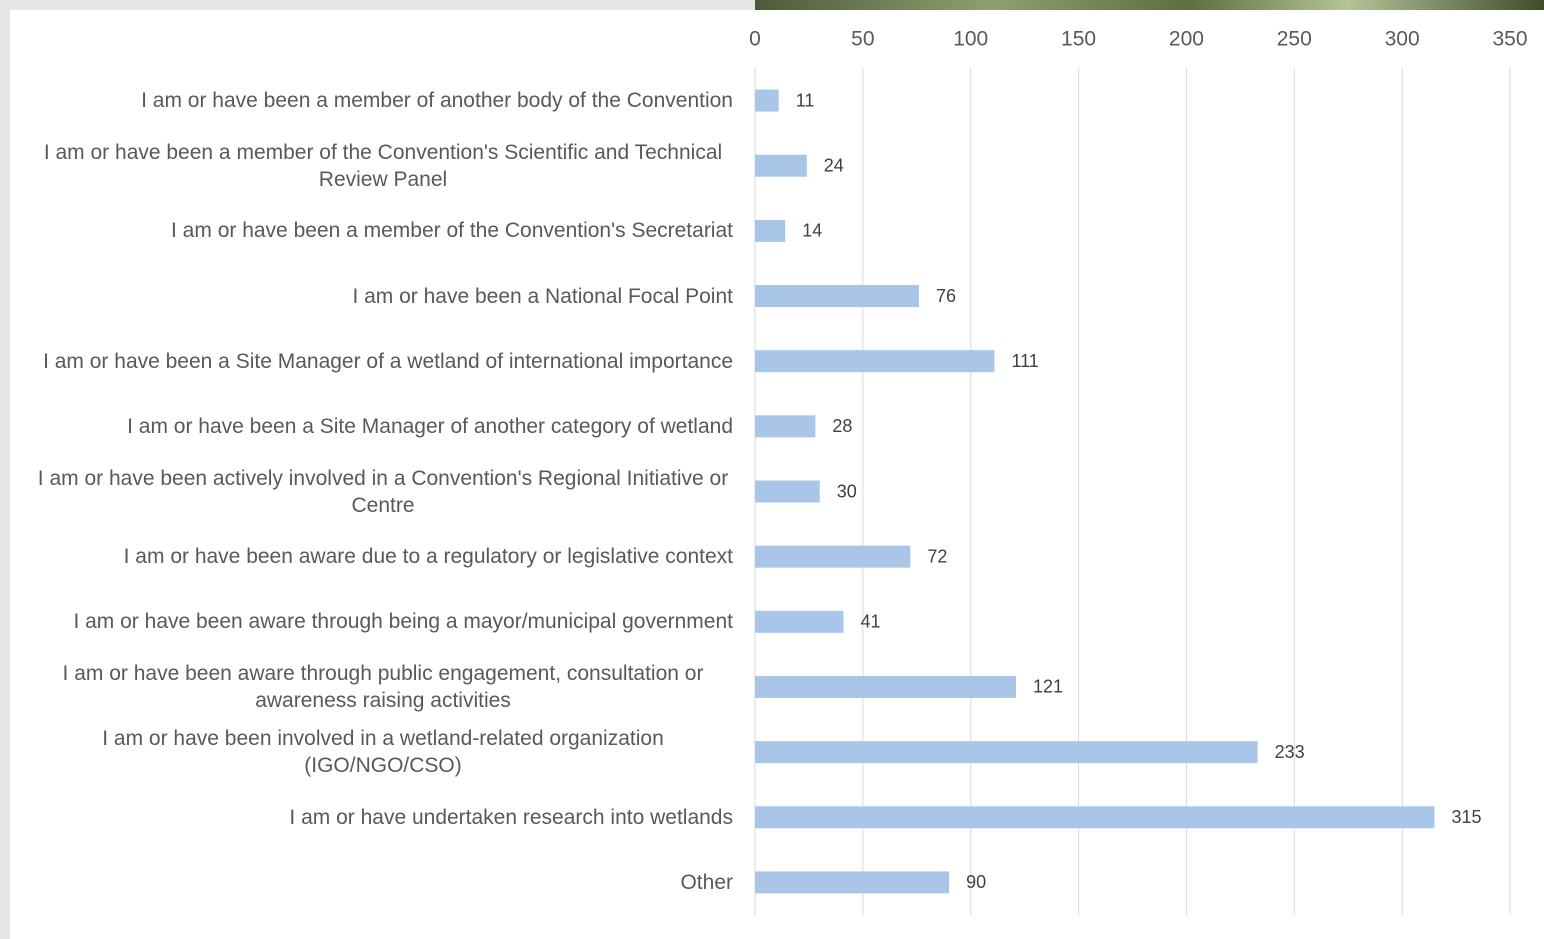 This screenshot has width=1544, height=939. I want to click on data-label: 14, so click(812, 231).